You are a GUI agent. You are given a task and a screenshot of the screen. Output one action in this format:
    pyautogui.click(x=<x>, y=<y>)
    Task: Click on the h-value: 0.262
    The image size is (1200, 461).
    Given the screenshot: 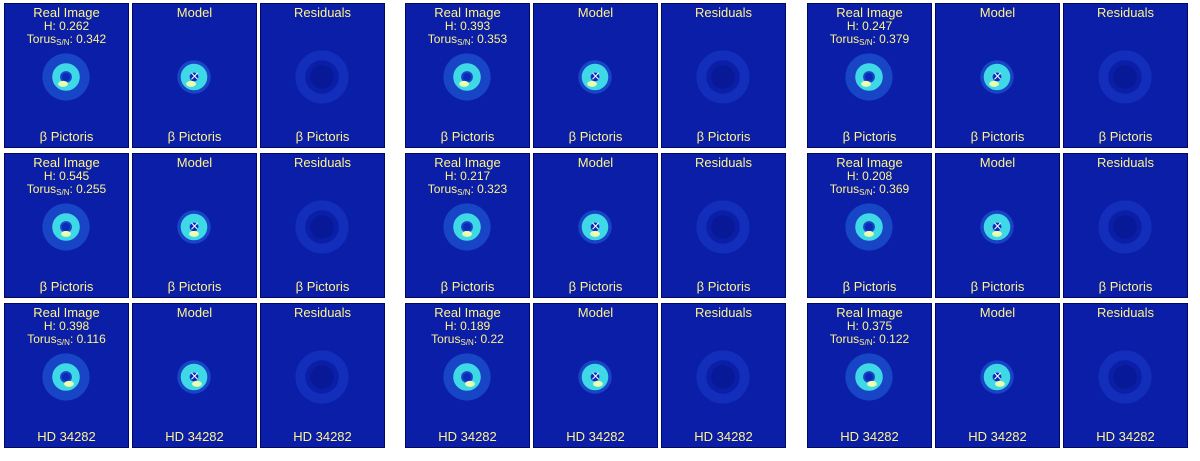 What is the action you would take?
    pyautogui.click(x=74, y=26)
    